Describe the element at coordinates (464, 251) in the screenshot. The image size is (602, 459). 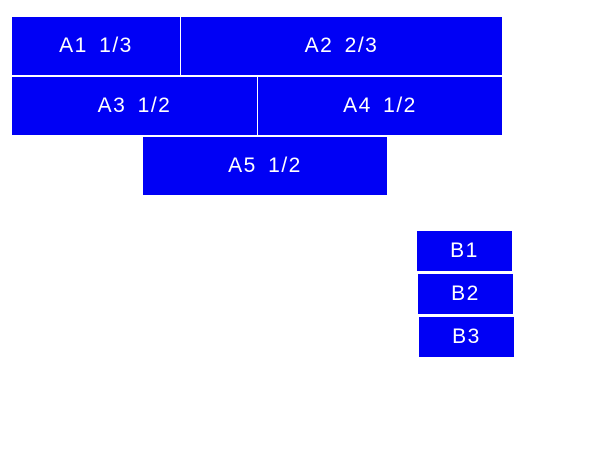
I see `box-b1: B1` at that location.